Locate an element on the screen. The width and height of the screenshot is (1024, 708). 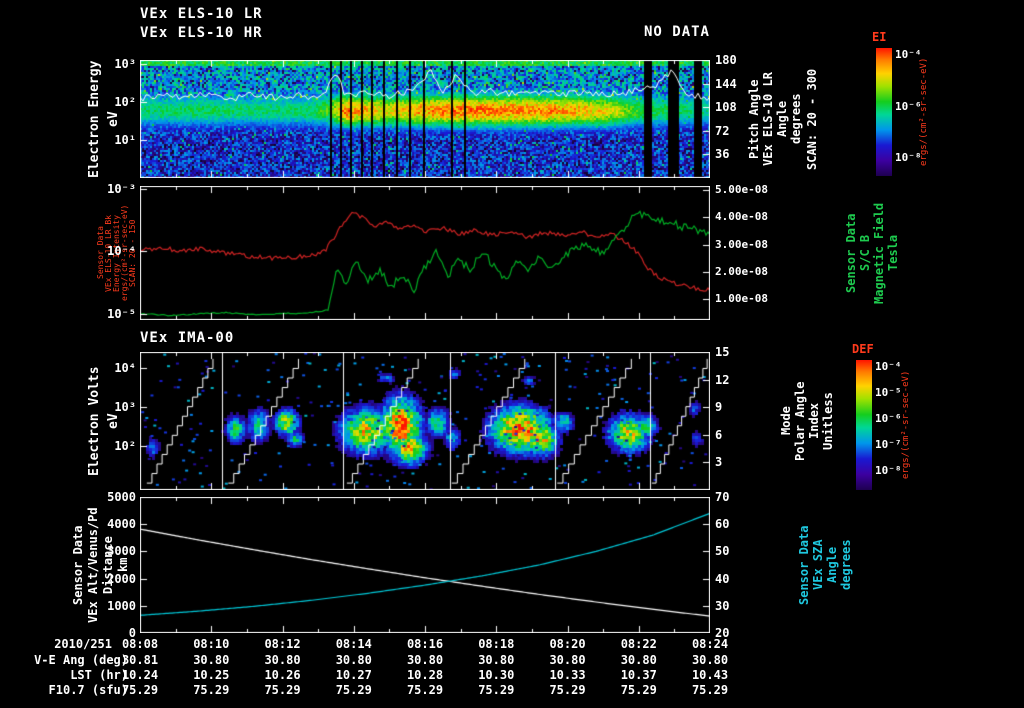
time-tick-label: 08:14 is located at coordinates (353, 644).